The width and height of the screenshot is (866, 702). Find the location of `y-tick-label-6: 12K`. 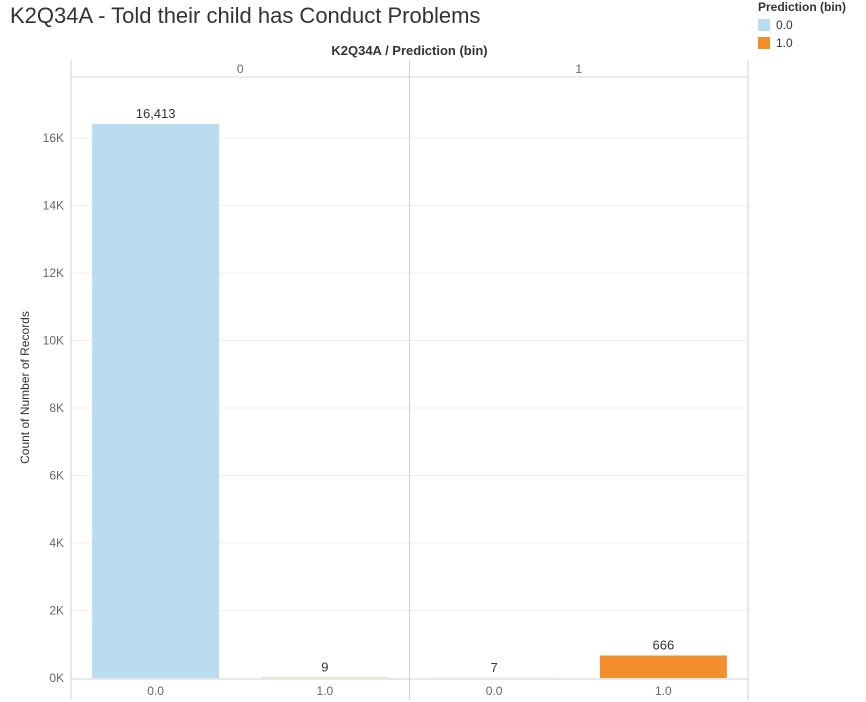

y-tick-label-6: 12K is located at coordinates (53, 273).